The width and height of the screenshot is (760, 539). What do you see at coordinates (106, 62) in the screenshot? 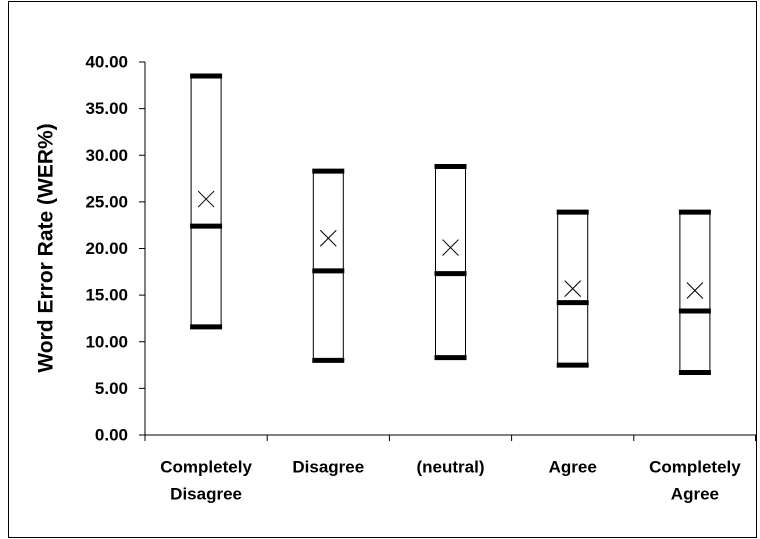
I see `y-tick-label: 40.00` at bounding box center [106, 62].